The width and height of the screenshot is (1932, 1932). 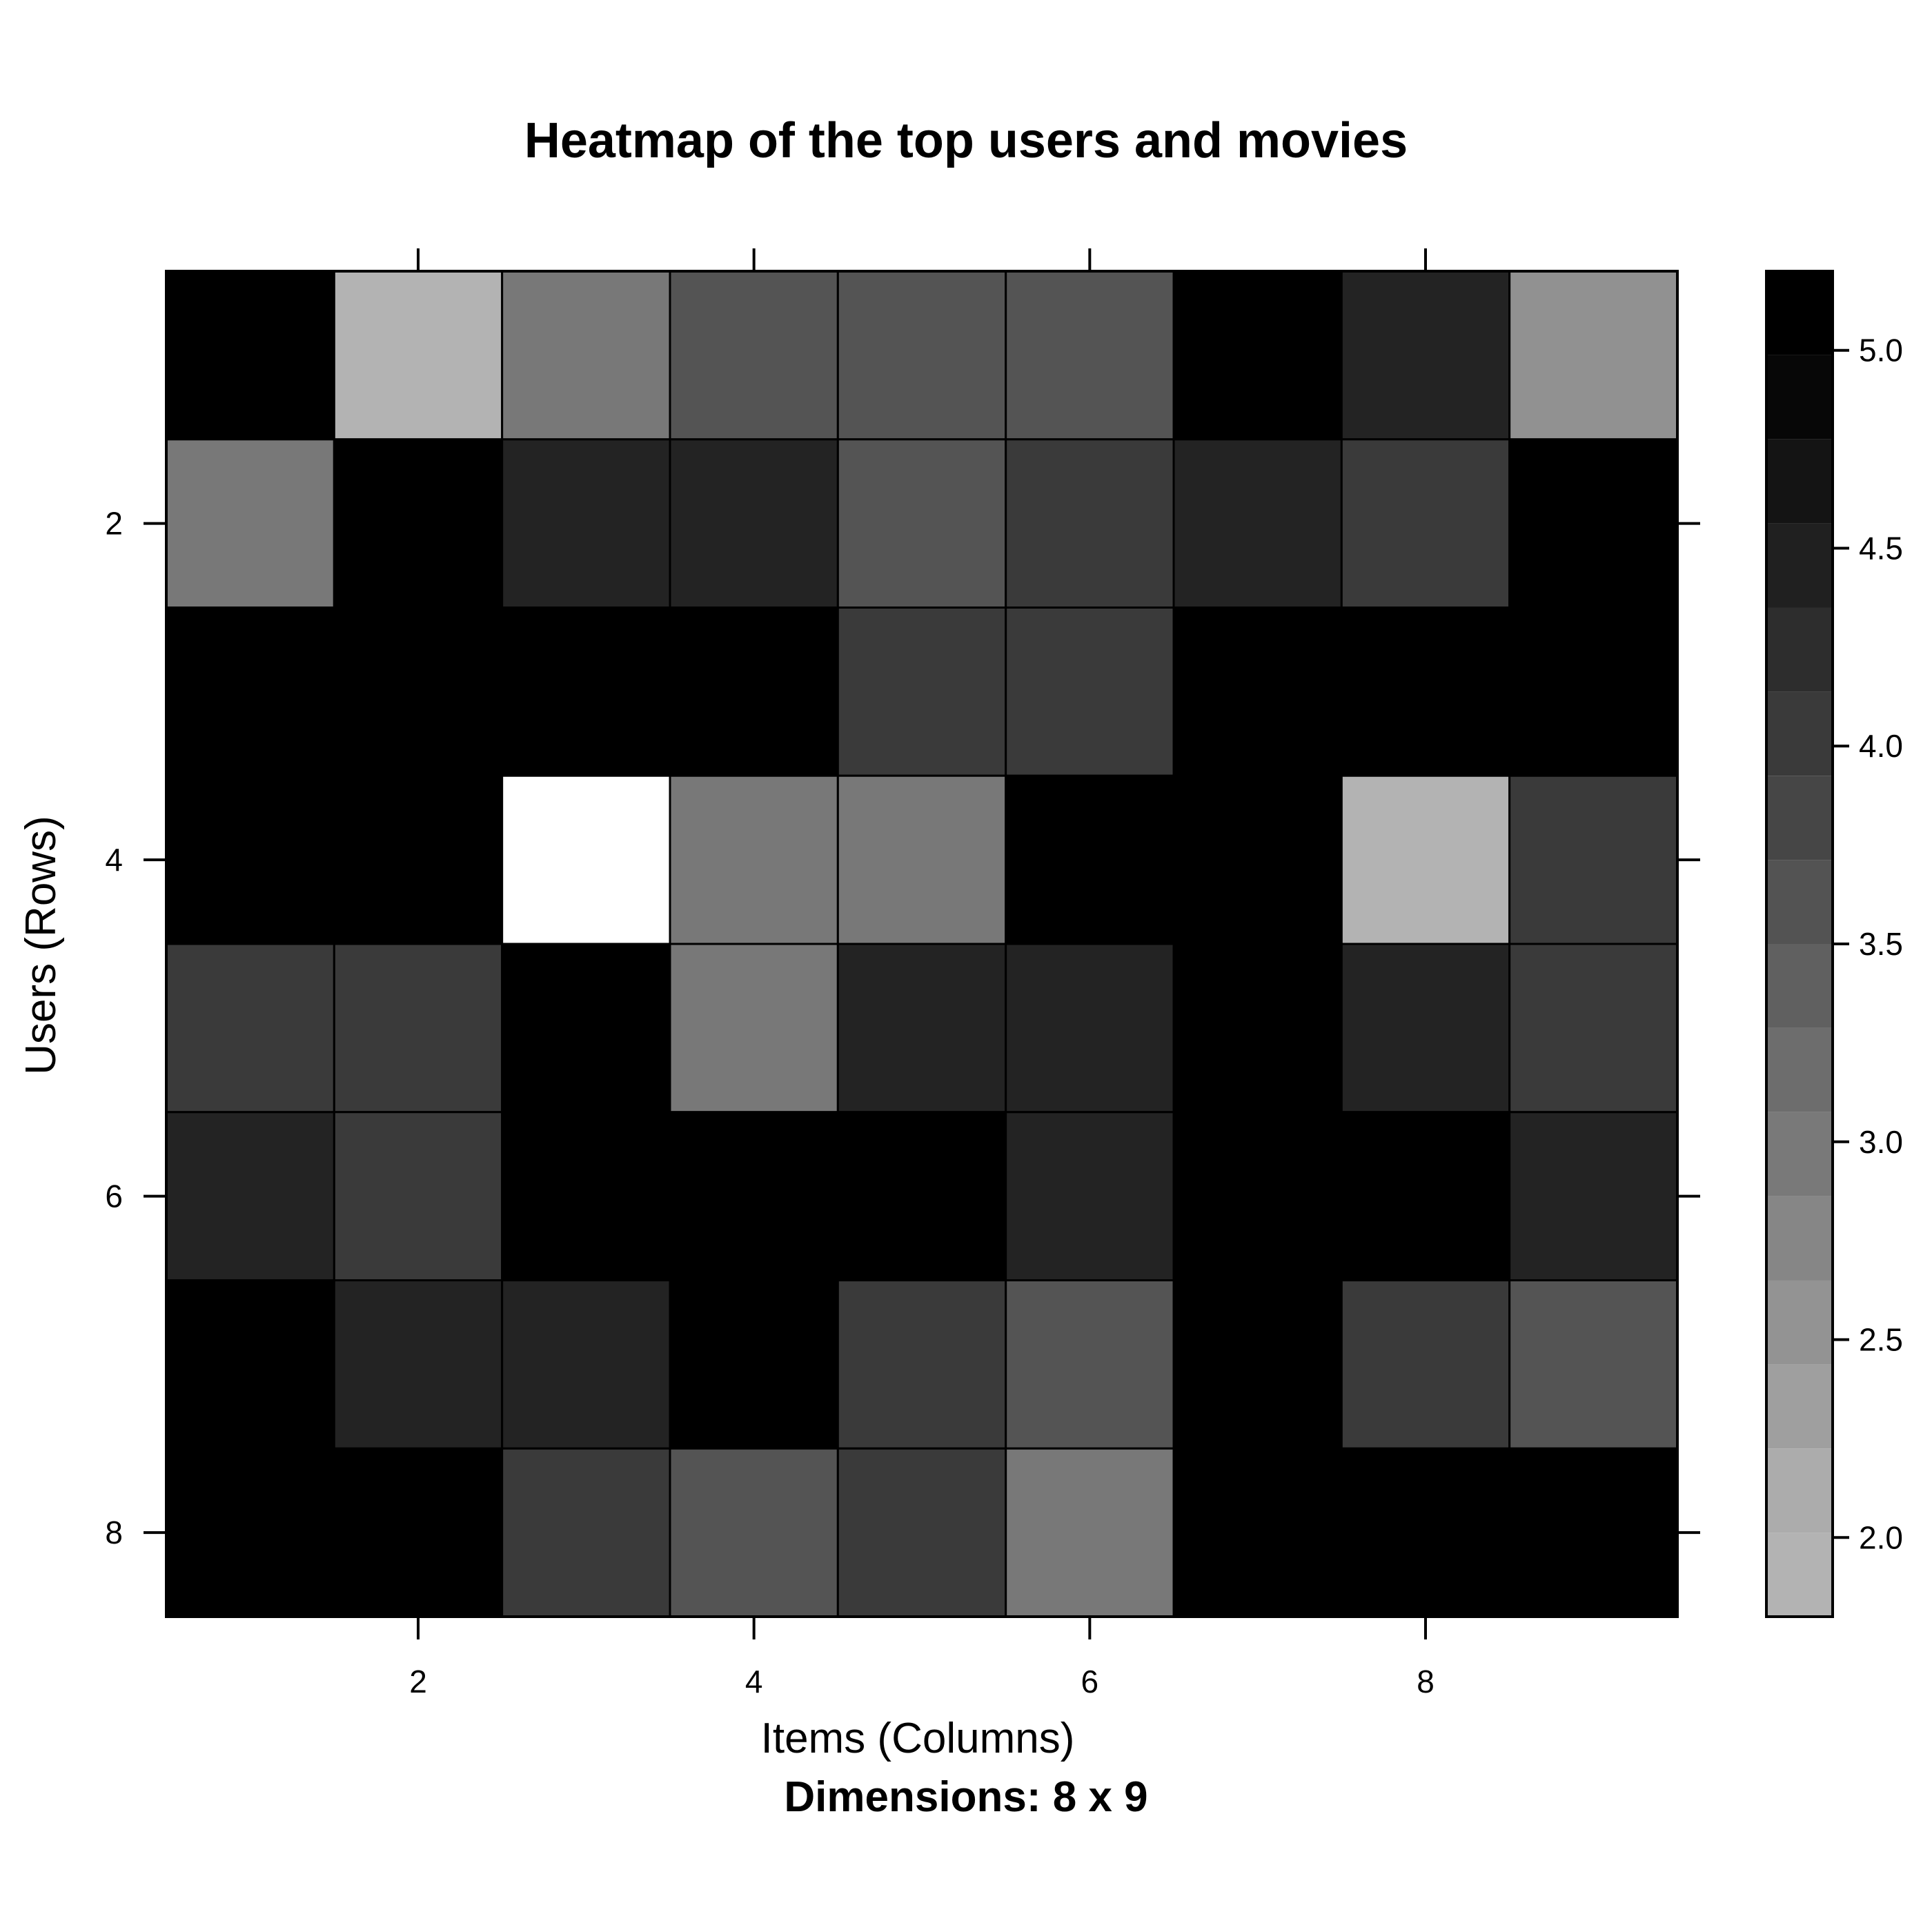 What do you see at coordinates (918, 1738) in the screenshot?
I see `x-axis-label: Items (Columns)` at bounding box center [918, 1738].